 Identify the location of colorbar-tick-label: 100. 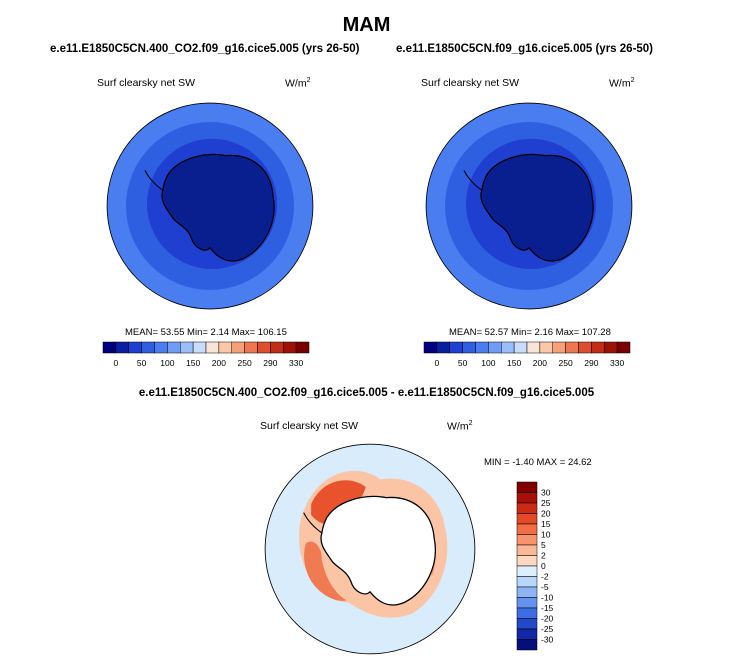
(167, 363).